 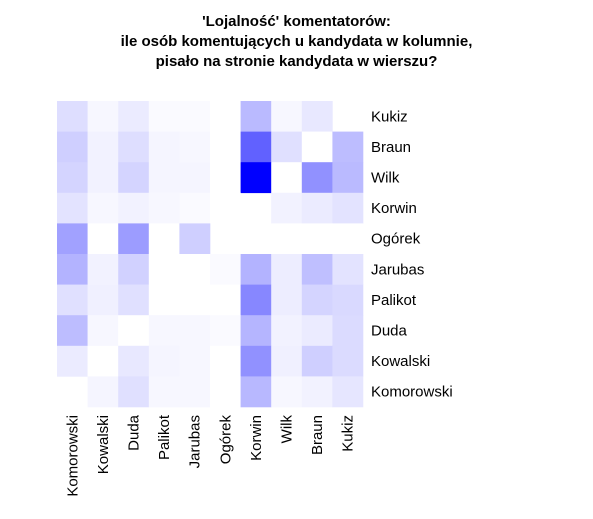 What do you see at coordinates (134, 361) in the screenshot?
I see `heatmap-cell-kowalski-duda` at bounding box center [134, 361].